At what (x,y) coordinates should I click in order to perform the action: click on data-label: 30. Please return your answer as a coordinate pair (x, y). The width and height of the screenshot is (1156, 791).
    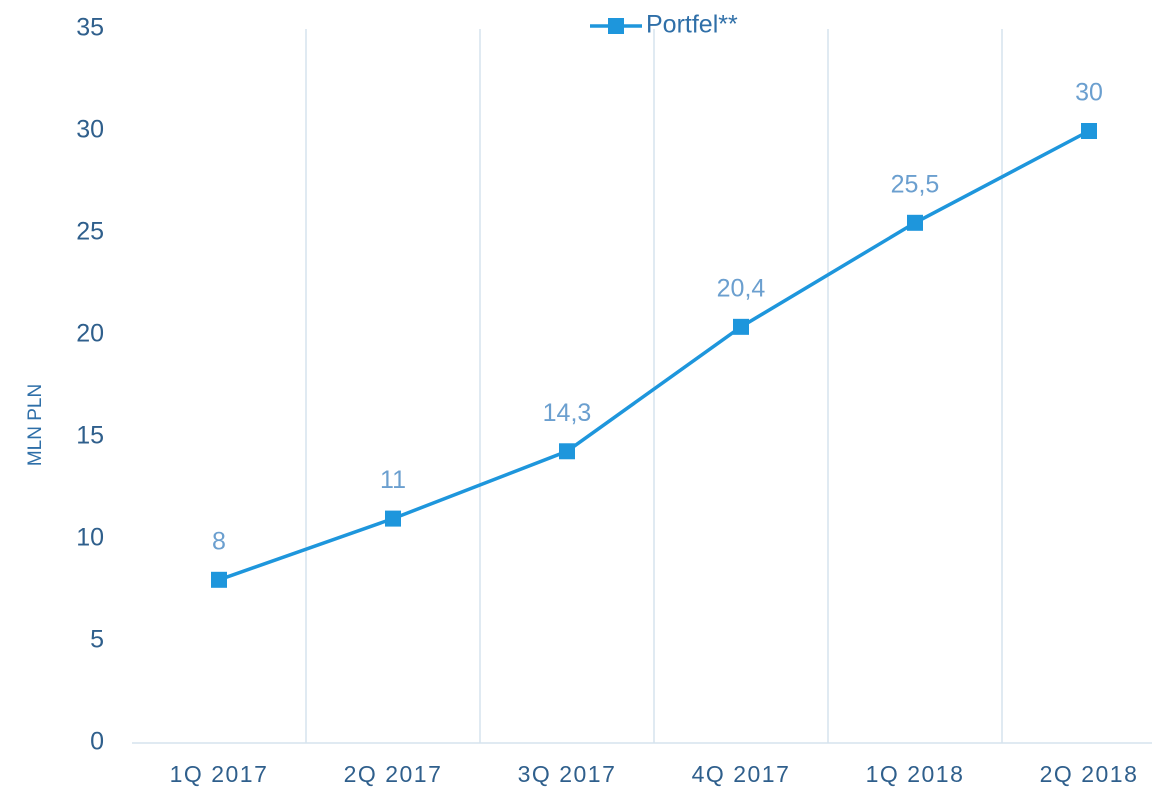
    Looking at the image, I should click on (1089, 93).